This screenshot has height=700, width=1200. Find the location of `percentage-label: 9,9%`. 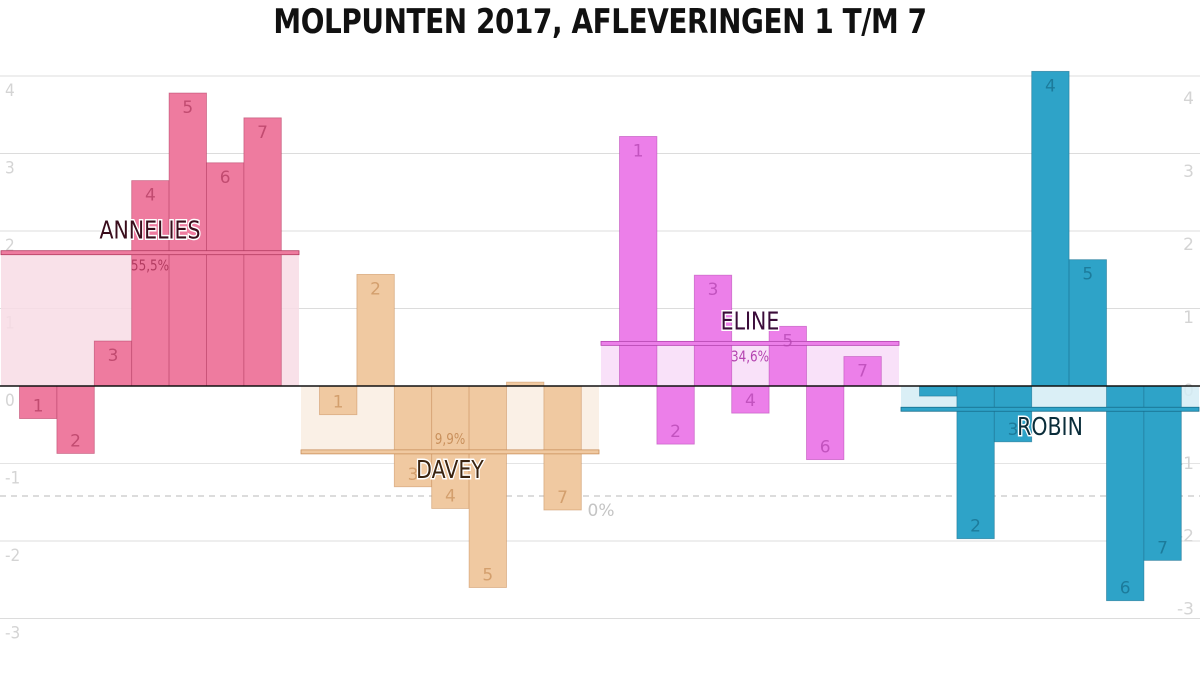

percentage-label: 9,9% is located at coordinates (450, 440).